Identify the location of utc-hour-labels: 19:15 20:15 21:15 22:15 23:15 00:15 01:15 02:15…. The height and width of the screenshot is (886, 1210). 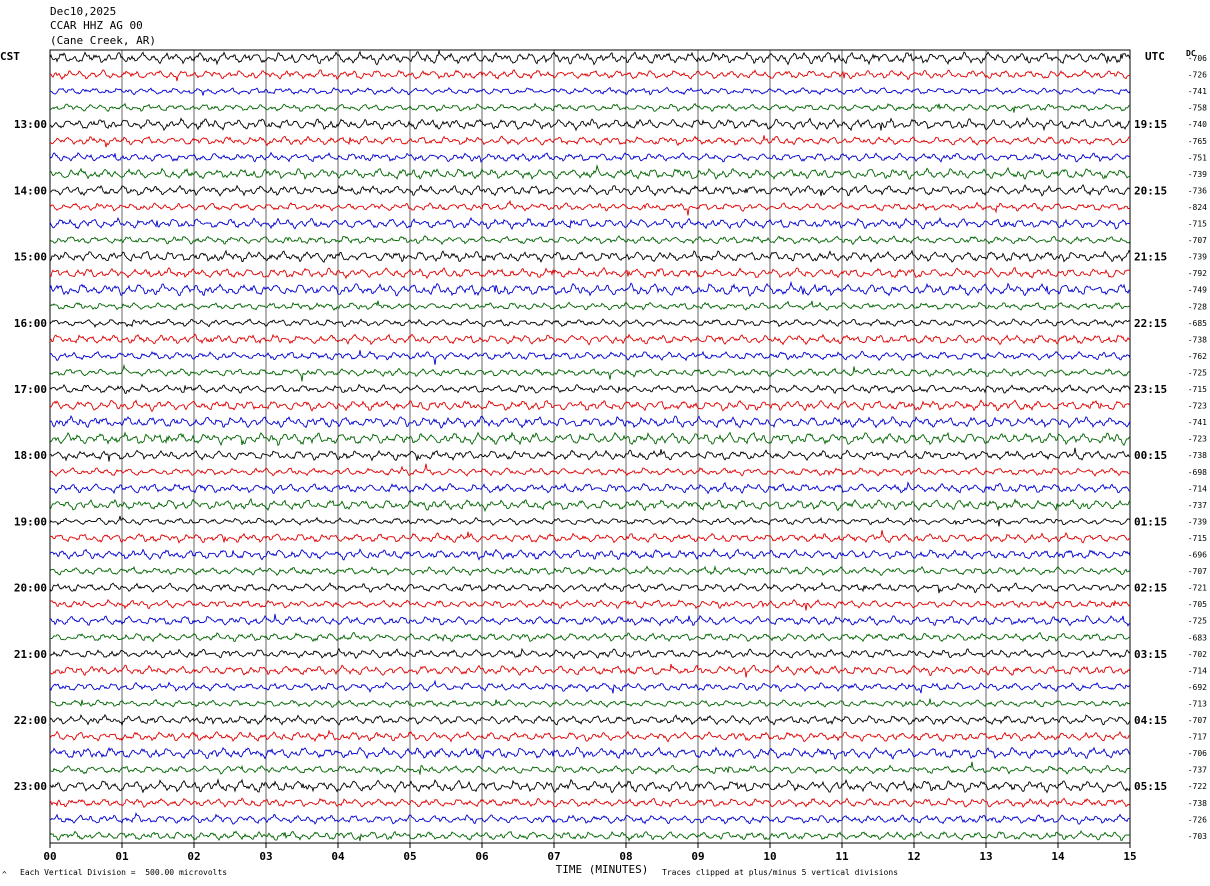
(1150, 455).